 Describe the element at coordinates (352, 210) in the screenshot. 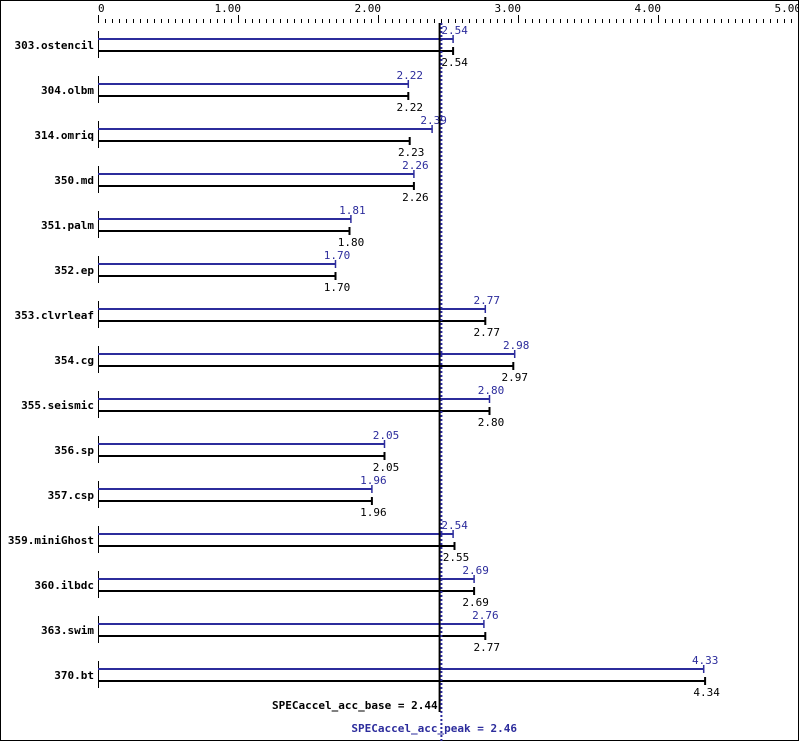

I see `peak-value-label: 1.81` at that location.